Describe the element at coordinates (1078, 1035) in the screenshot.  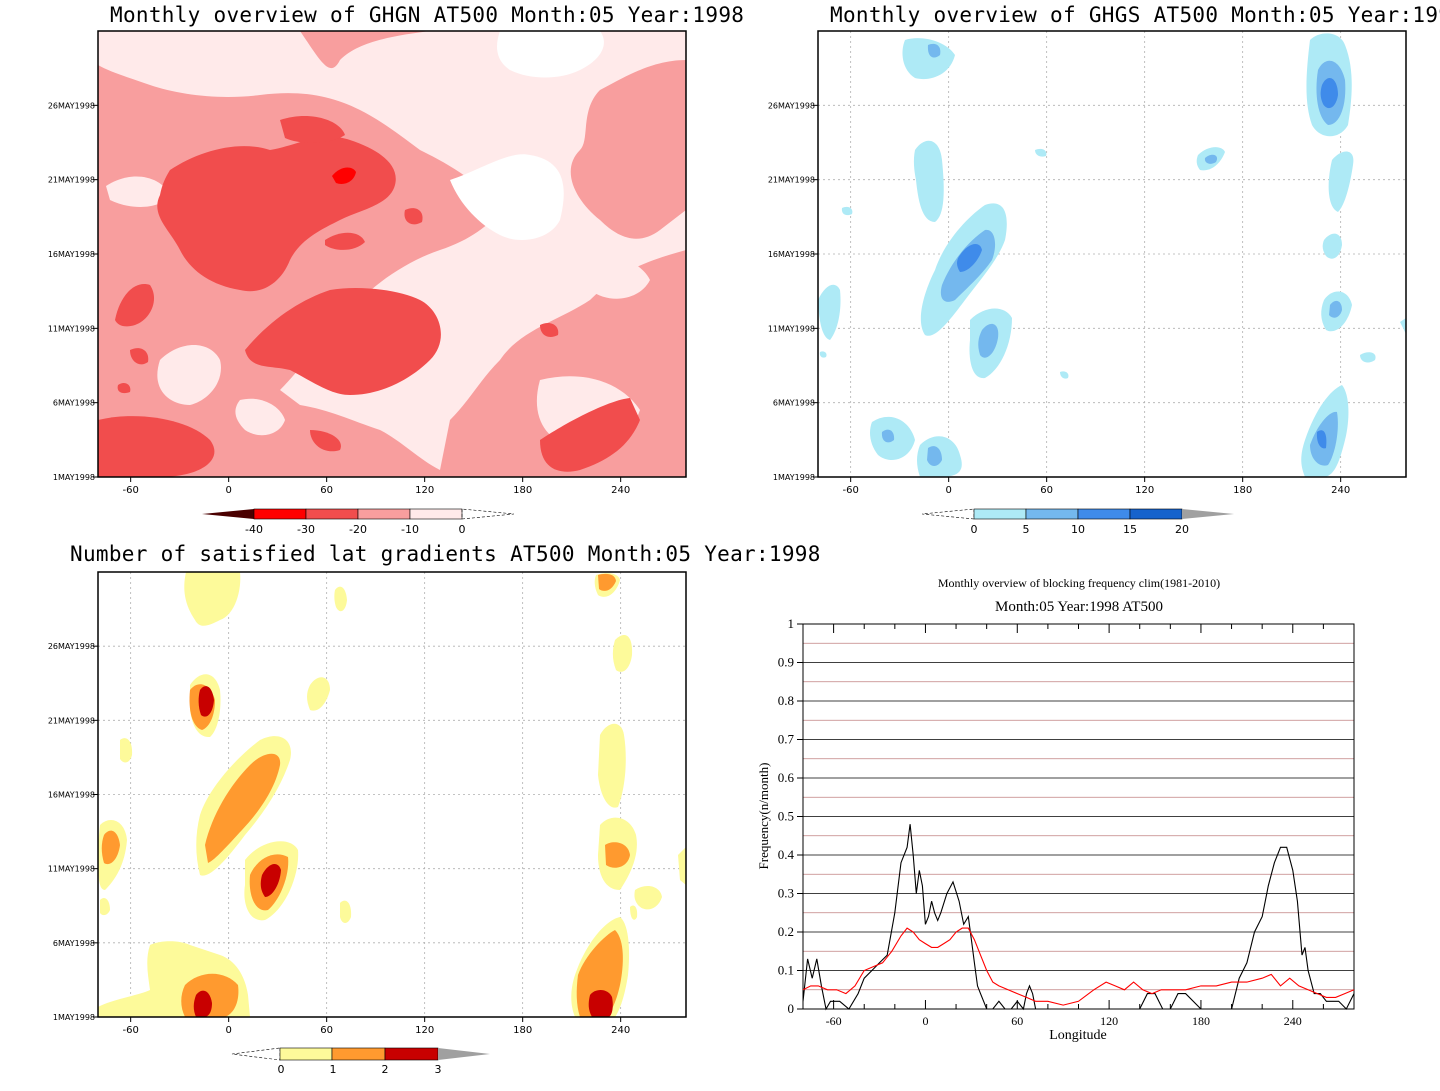
I see `blocking-xlabel: Longitude` at that location.